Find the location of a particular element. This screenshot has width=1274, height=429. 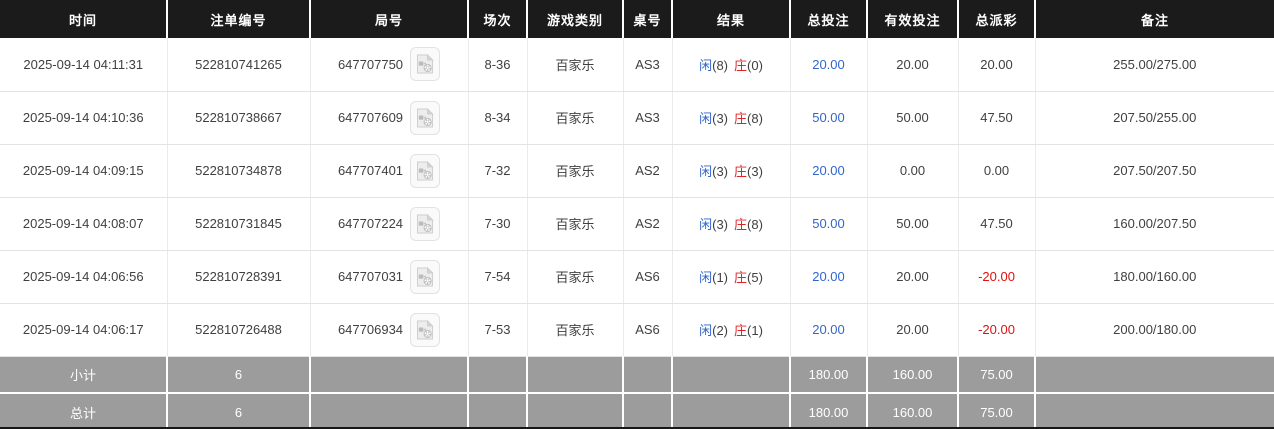

cell-round-id: 647707224 is located at coordinates (389, 224).